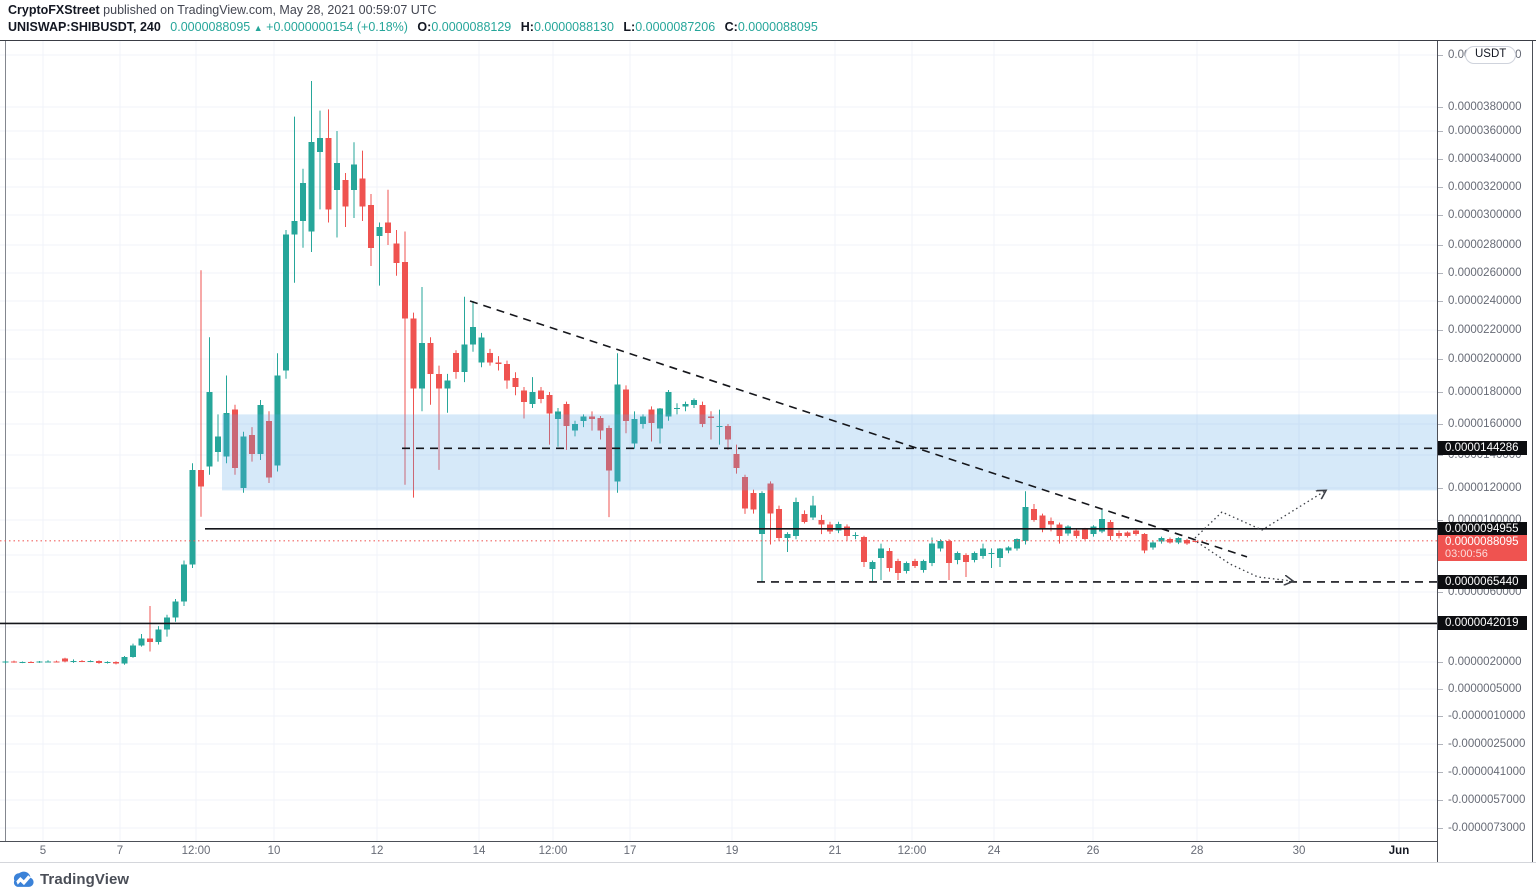 This screenshot has width=1536, height=896. What do you see at coordinates (835, 851) in the screenshot?
I see `time-tick-label: 21` at bounding box center [835, 851].